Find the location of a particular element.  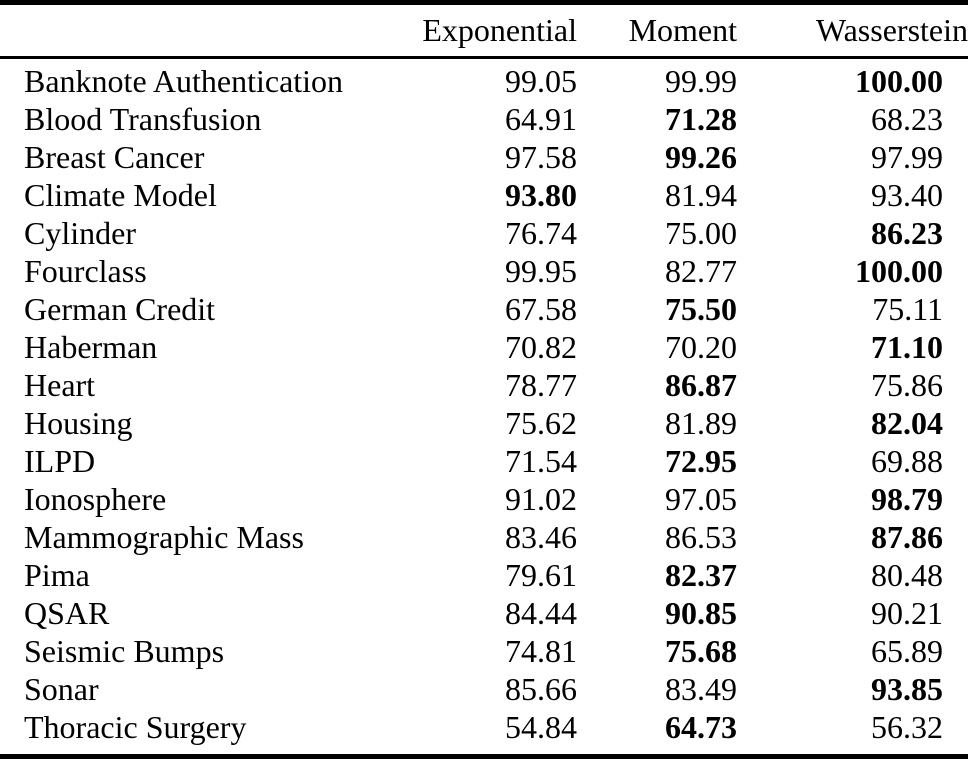

value-cell-best: 99.26 is located at coordinates (701, 157).